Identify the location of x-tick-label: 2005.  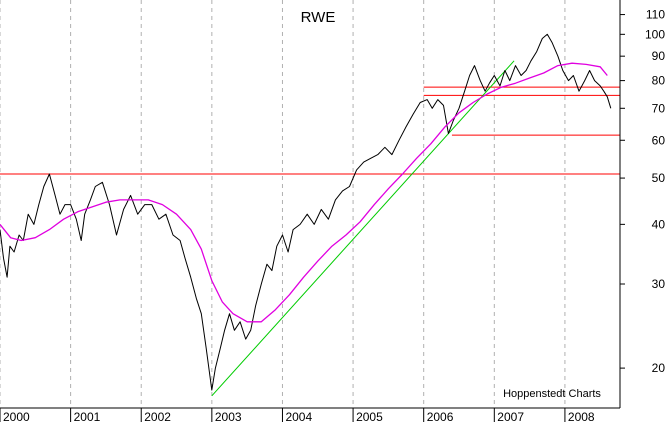
(369, 417).